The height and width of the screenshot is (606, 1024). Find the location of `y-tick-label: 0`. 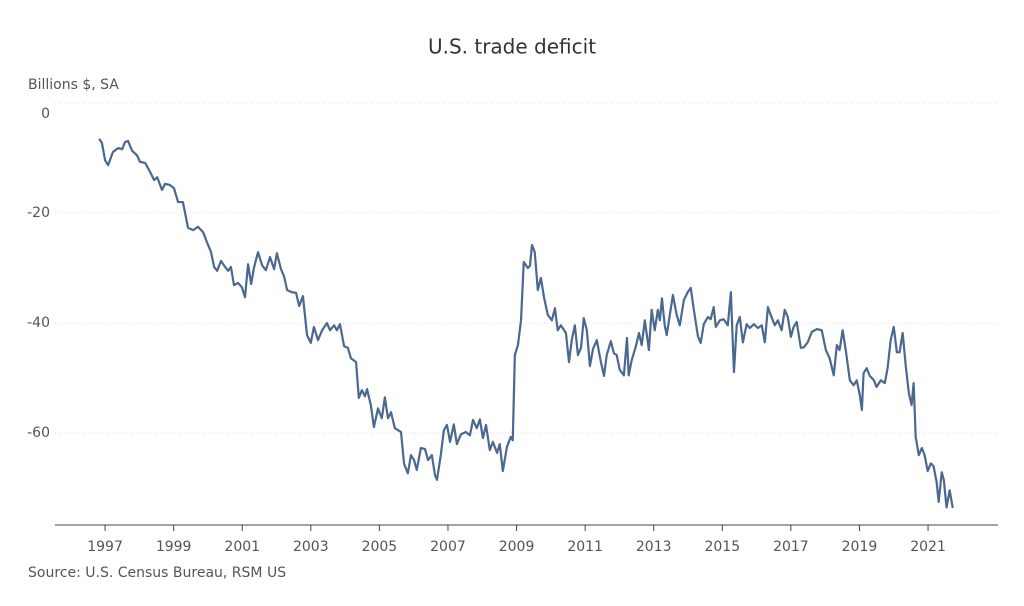

y-tick-label: 0 is located at coordinates (45, 114).